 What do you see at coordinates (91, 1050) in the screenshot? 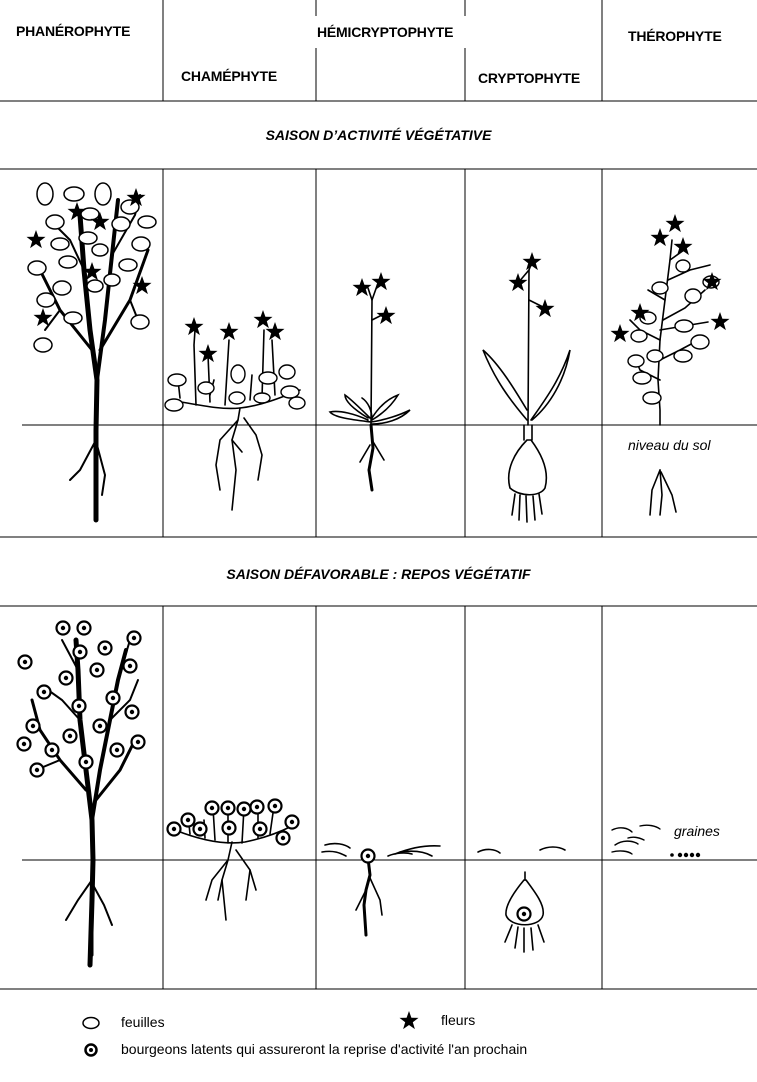
I see `bud-dot-icon` at bounding box center [91, 1050].